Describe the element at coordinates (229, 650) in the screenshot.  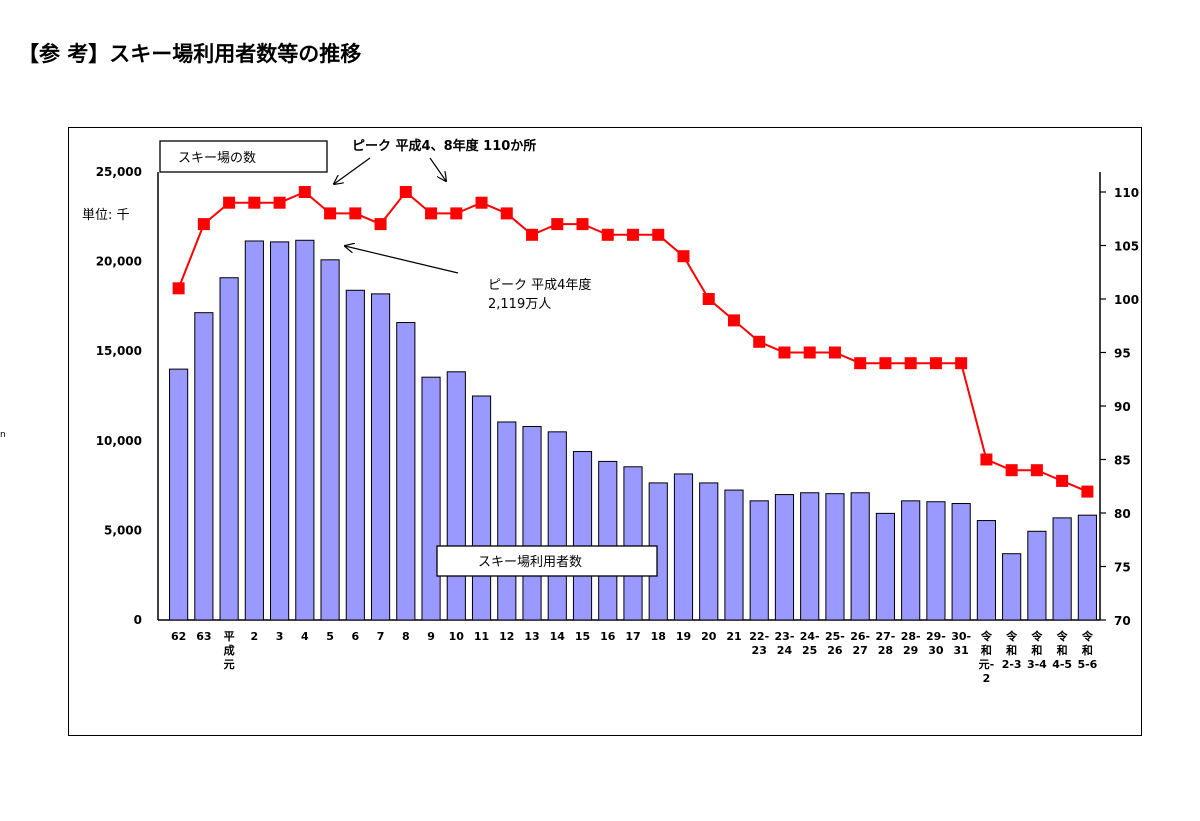
I see `x-tick-label: 平成元` at that location.